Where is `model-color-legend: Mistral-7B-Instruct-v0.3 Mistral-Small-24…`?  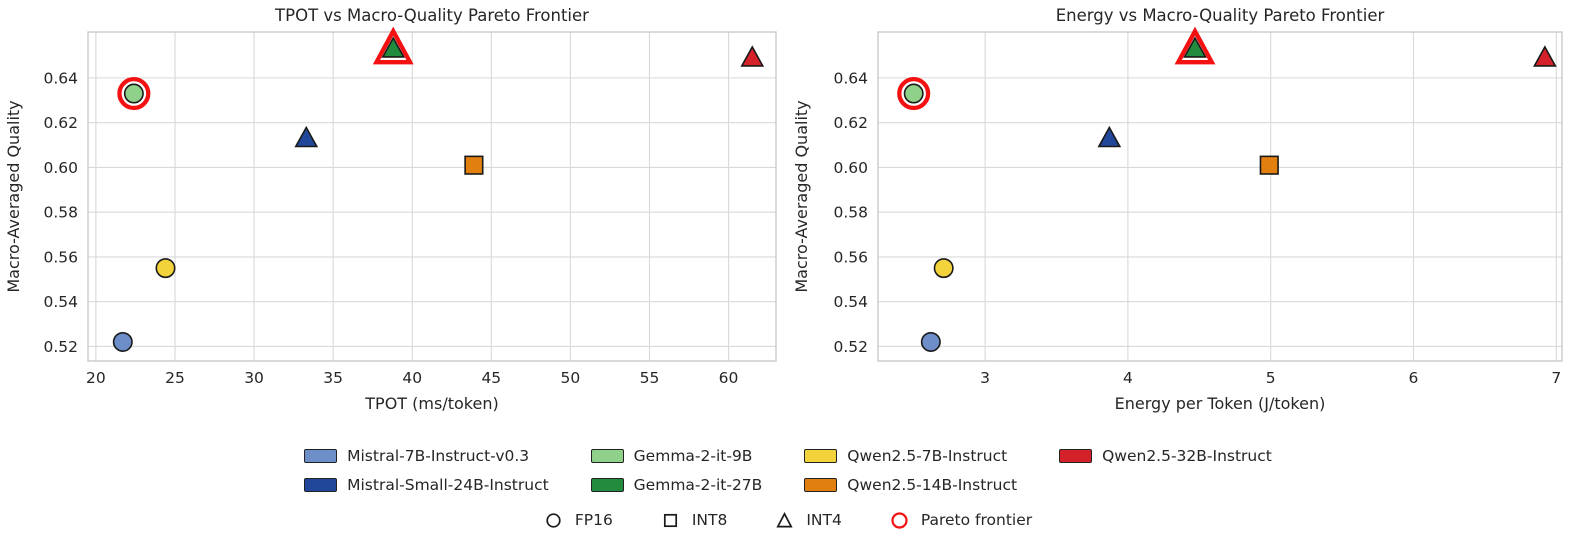 model-color-legend: Mistral-7B-Instruct-v0.3 Mistral-Small-24… is located at coordinates (788, 470).